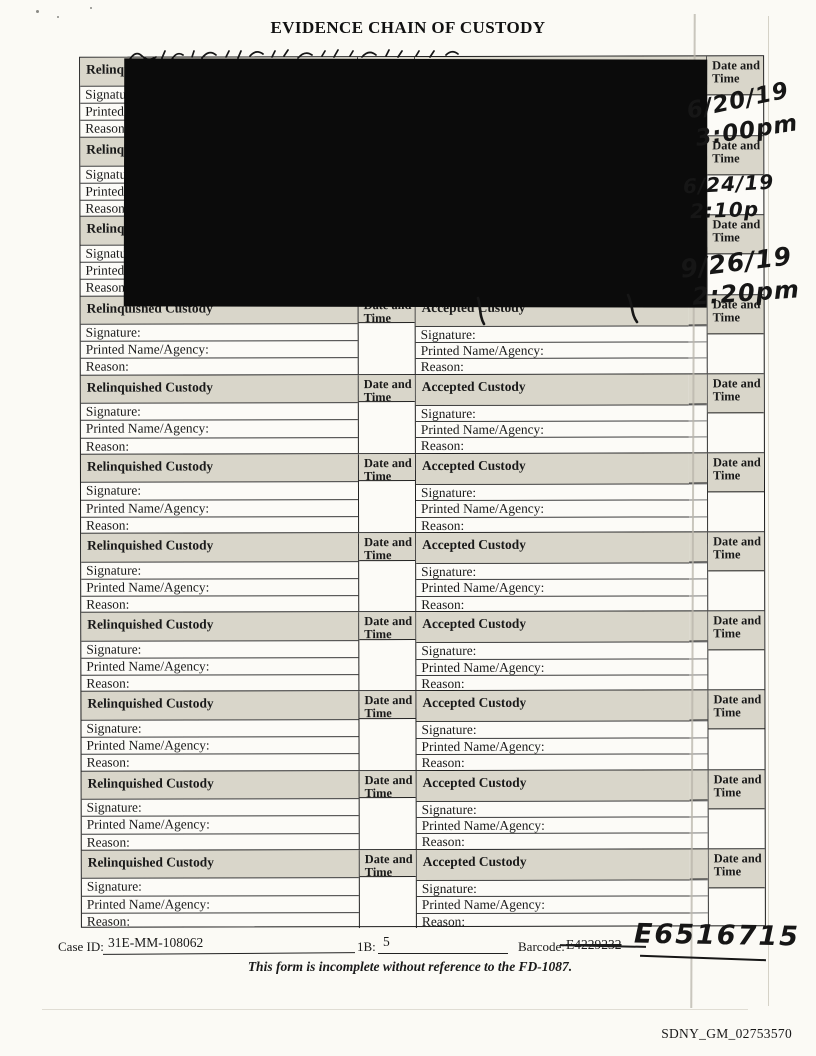 The image size is (816, 1056). What do you see at coordinates (229, 954) in the screenshot?
I see `case-id-underline` at bounding box center [229, 954].